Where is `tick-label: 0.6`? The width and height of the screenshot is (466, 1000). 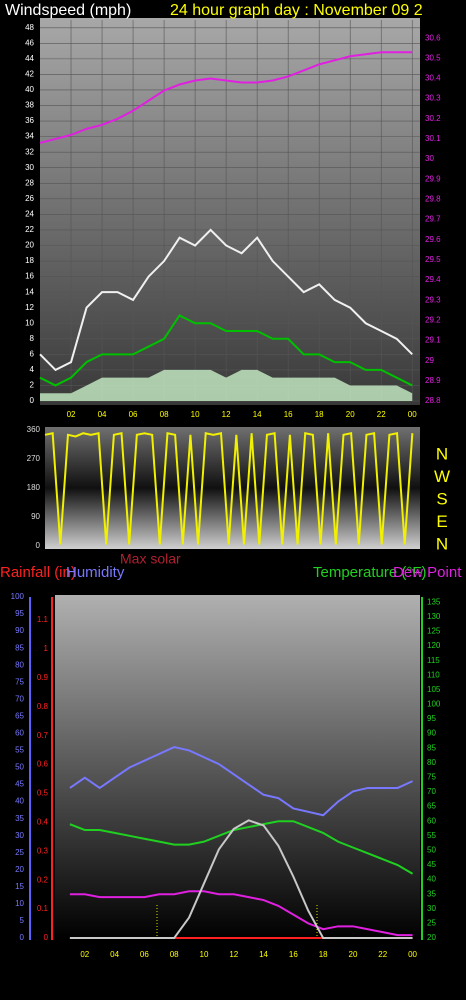 tick-label: 0.6 is located at coordinates (43, 764).